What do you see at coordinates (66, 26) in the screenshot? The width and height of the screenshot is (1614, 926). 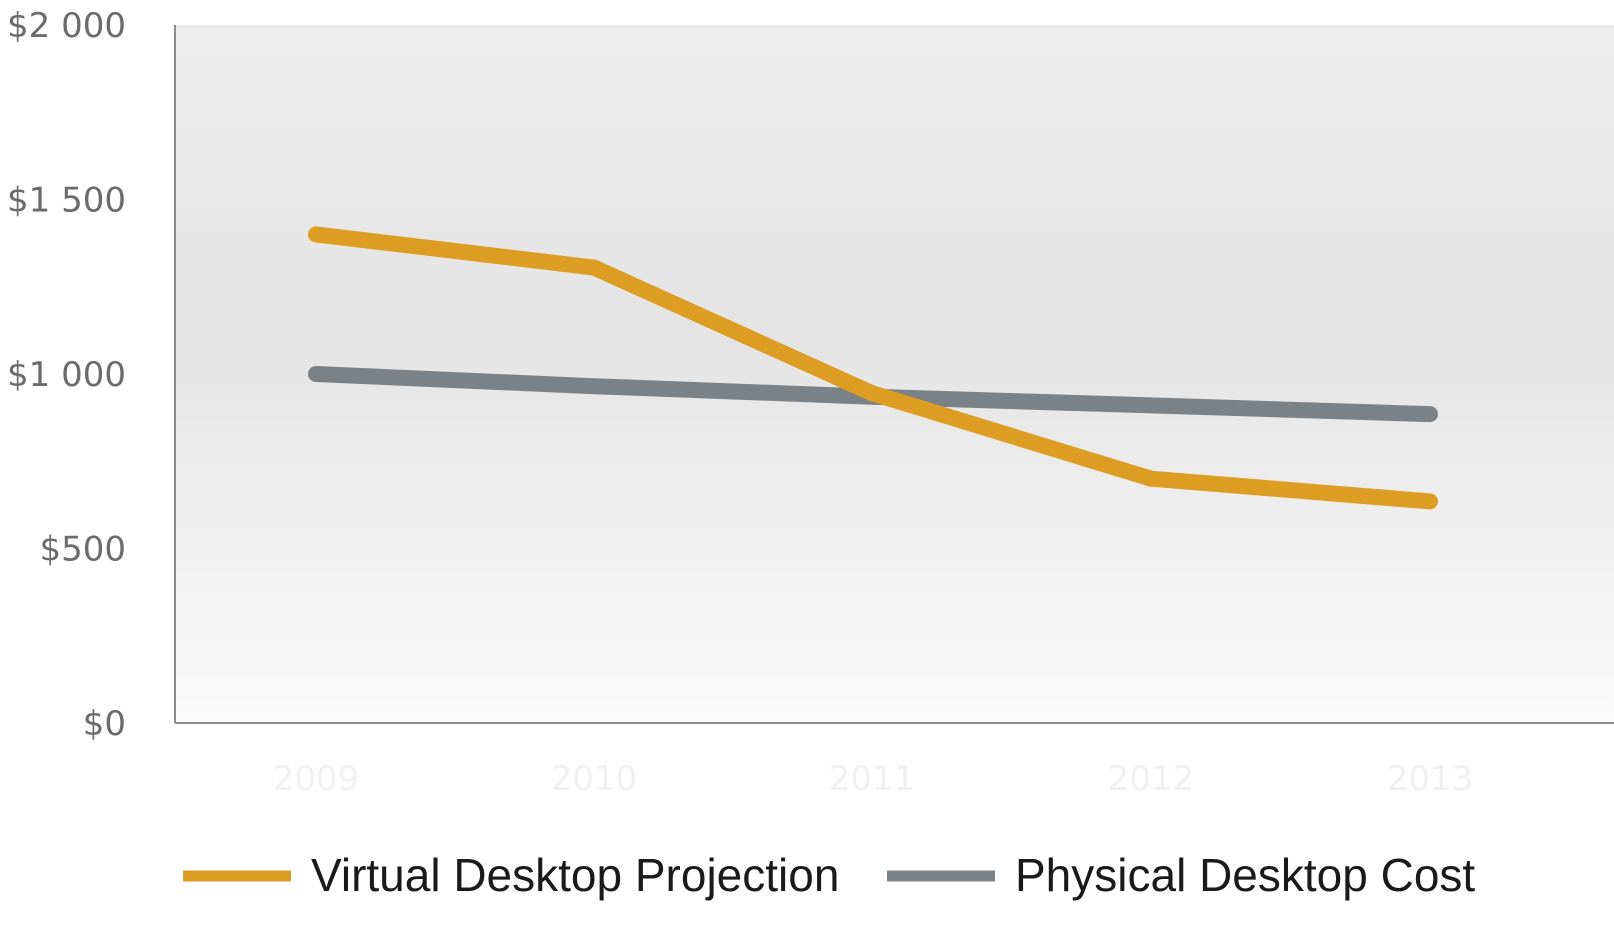 I see `y-tick-label: $2 000` at bounding box center [66, 26].